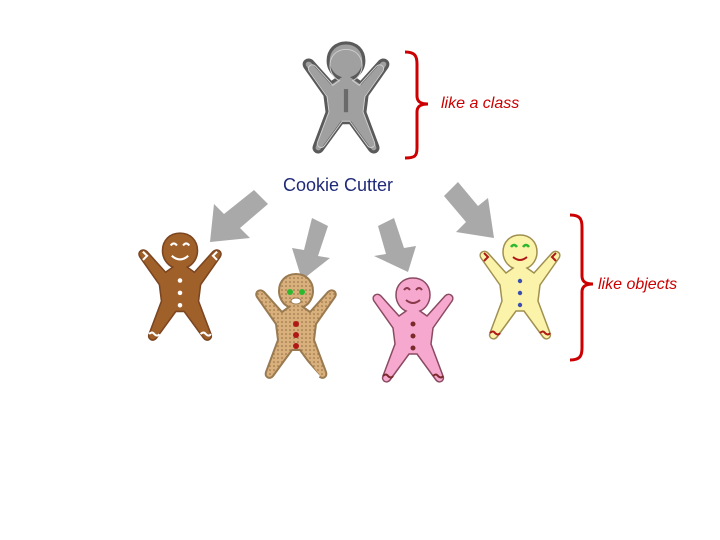 The image size is (720, 540). What do you see at coordinates (638, 284) in the screenshot?
I see `objects-label: like objects` at bounding box center [638, 284].